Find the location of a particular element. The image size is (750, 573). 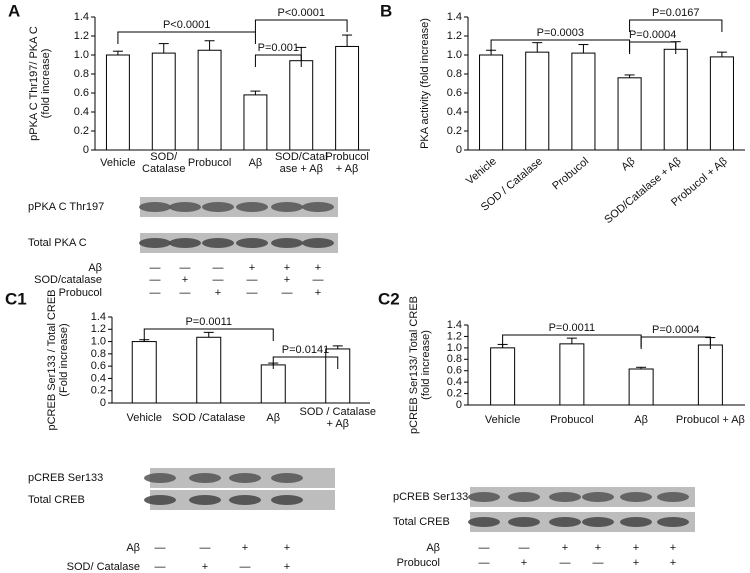

p-value: P=0.001 is located at coordinates (278, 48).